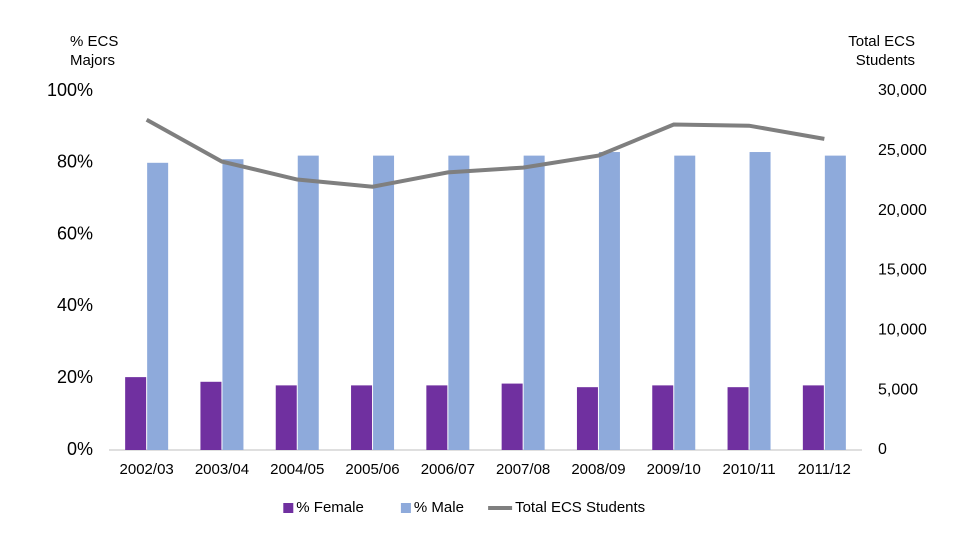  What do you see at coordinates (902, 210) in the screenshot?
I see `y2-tick-label: 20,000` at bounding box center [902, 210].